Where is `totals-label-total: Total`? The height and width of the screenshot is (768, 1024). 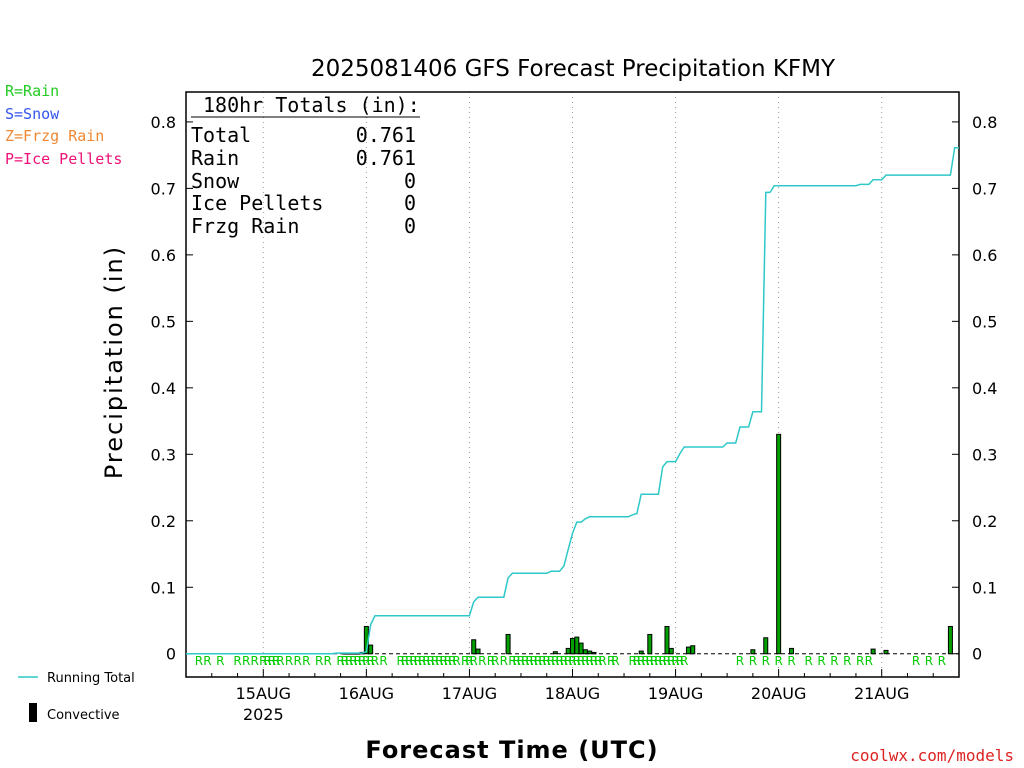 totals-label-total: Total is located at coordinates (221, 135).